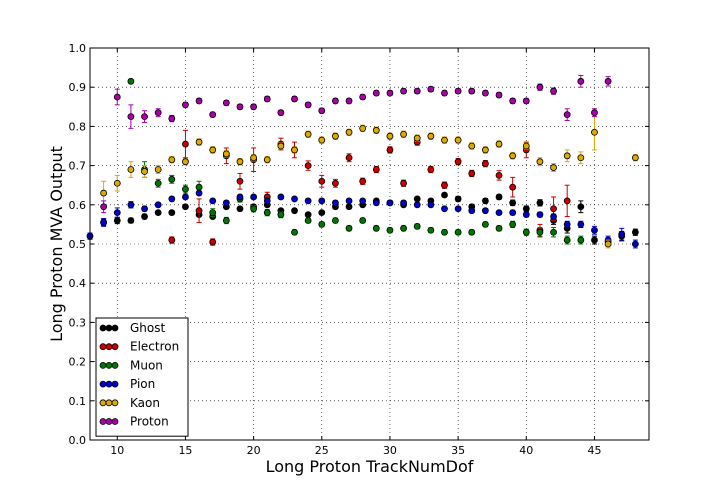 The height and width of the screenshot is (504, 720). Describe the element at coordinates (146, 365) in the screenshot. I see `legend-label: Muon` at that location.